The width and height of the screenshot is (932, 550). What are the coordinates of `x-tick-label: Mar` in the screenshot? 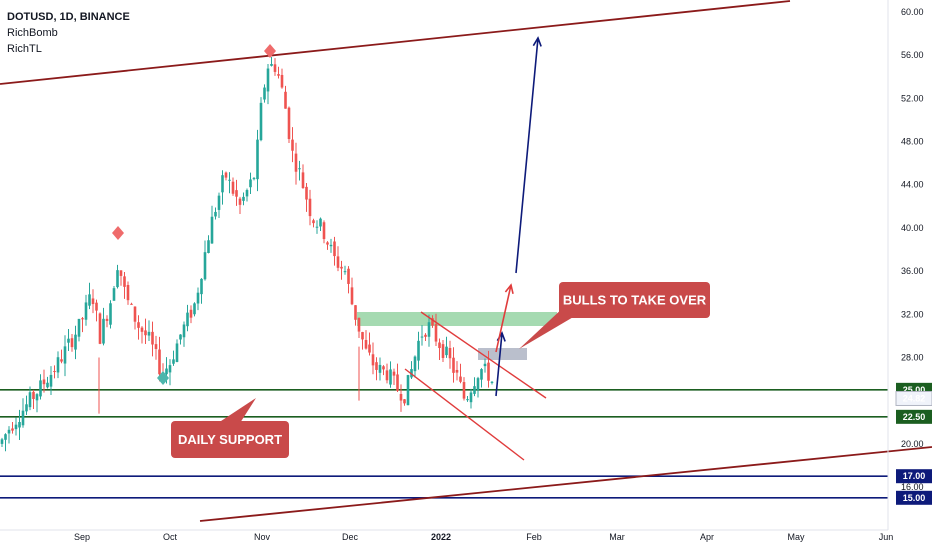 It's located at (617, 537).